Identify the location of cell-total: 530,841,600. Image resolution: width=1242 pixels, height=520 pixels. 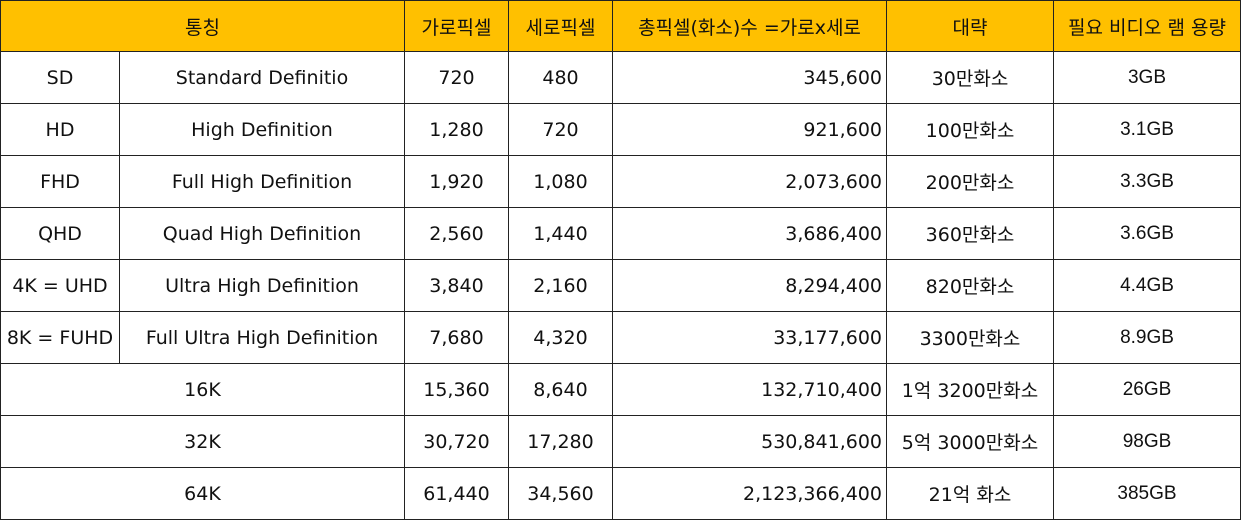
(749, 441).